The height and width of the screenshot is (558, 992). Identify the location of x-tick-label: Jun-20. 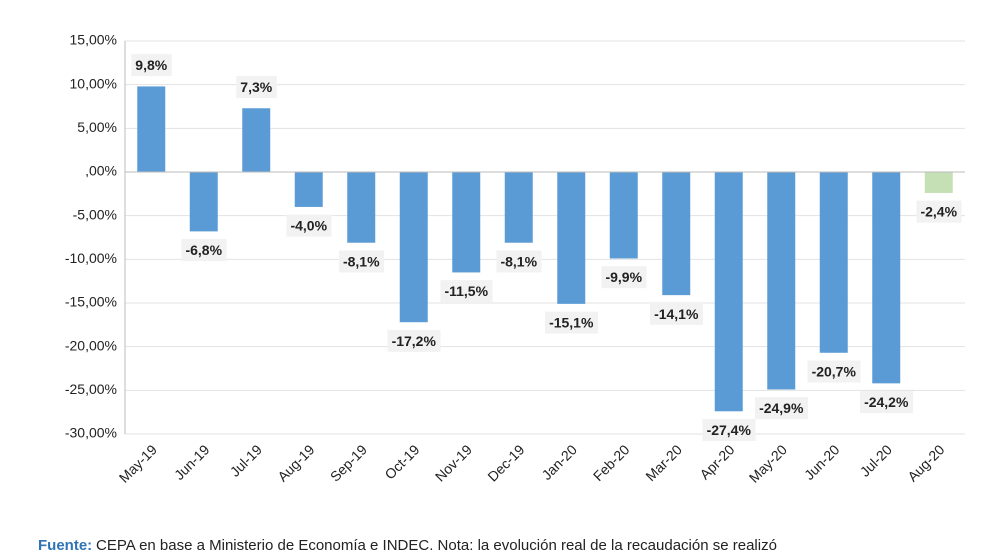
(822, 462).